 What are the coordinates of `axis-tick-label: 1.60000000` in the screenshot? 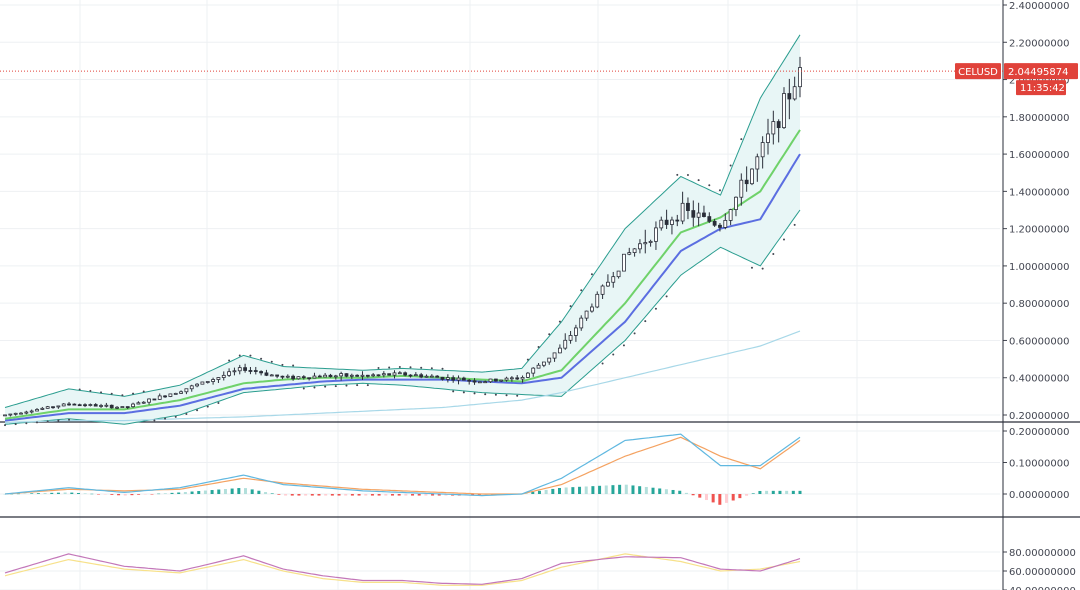 It's located at (1039, 155).